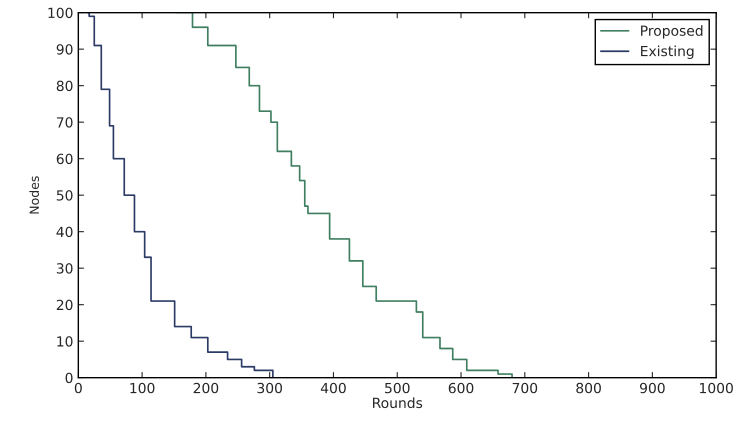  Describe the element at coordinates (60, 13) in the screenshot. I see `y-tick-label: 100` at that location.